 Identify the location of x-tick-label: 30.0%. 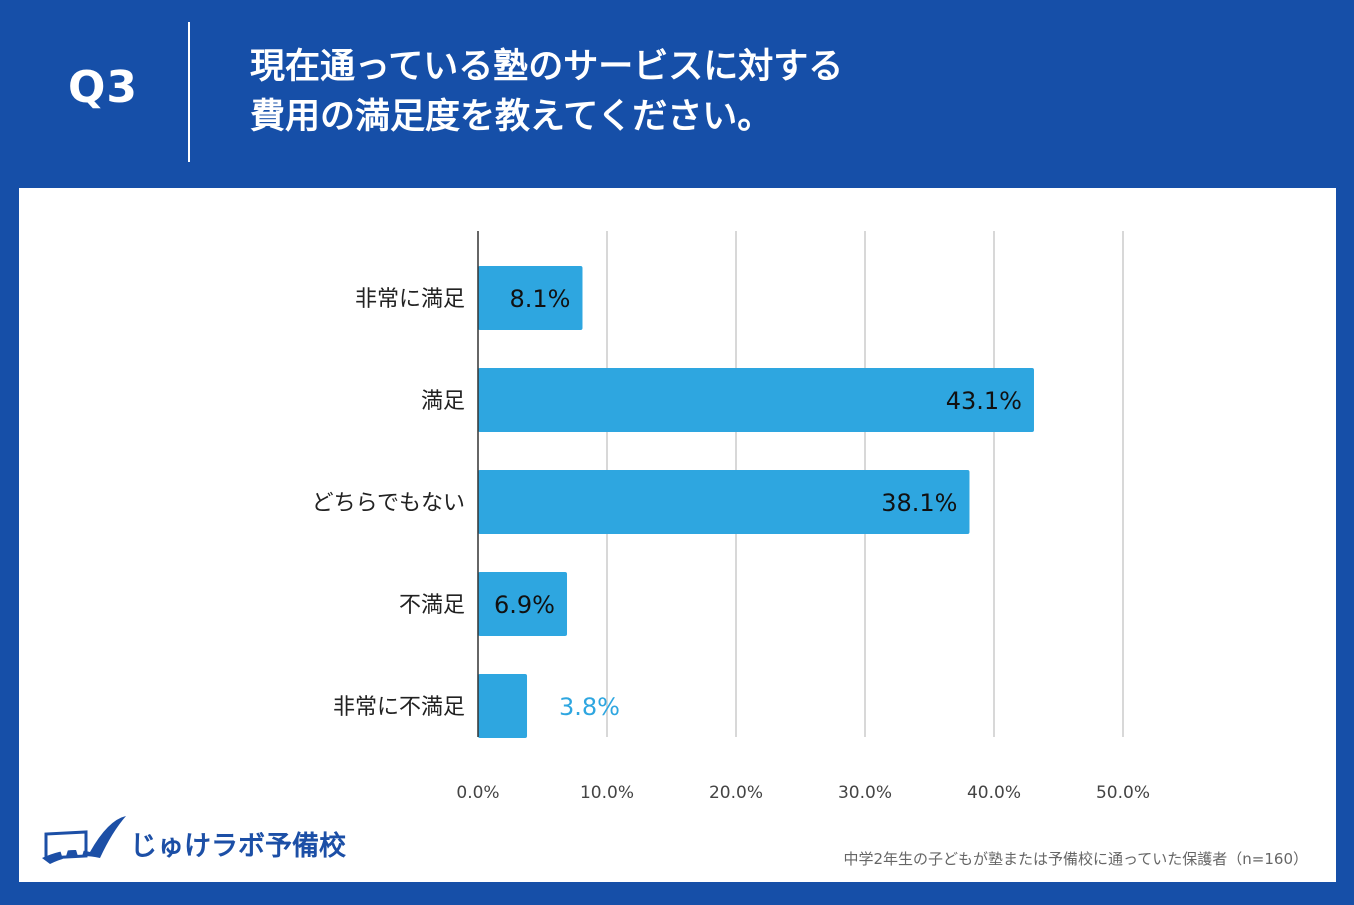
(865, 793).